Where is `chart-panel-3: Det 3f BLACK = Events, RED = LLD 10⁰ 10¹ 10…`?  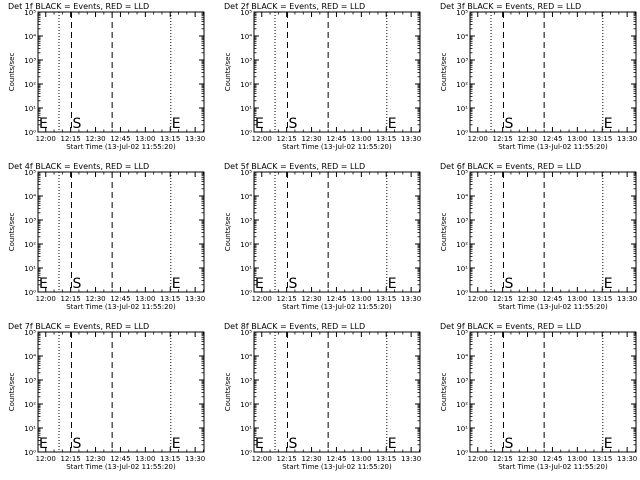 chart-panel-3: Det 3f BLACK = Events, RED = LLD 10⁰ 10¹ 10… is located at coordinates (538, 76).